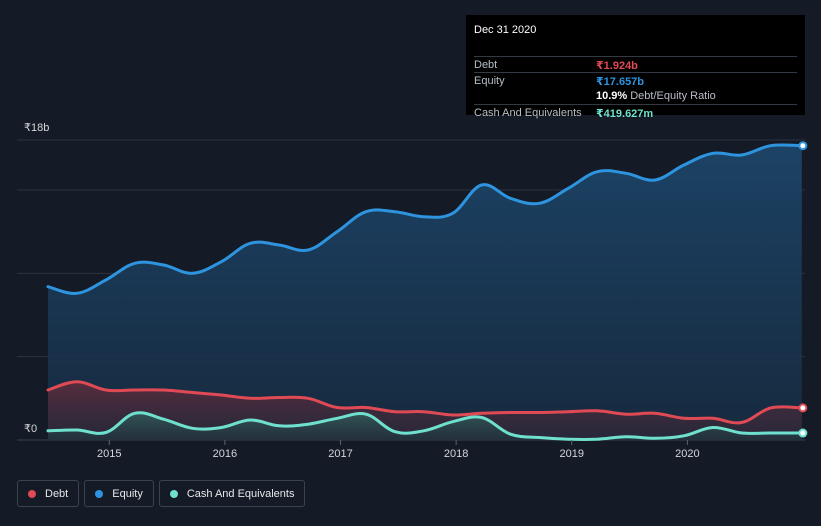 The width and height of the screenshot is (821, 526). I want to click on legend-debt-label: Debt, so click(57, 493).